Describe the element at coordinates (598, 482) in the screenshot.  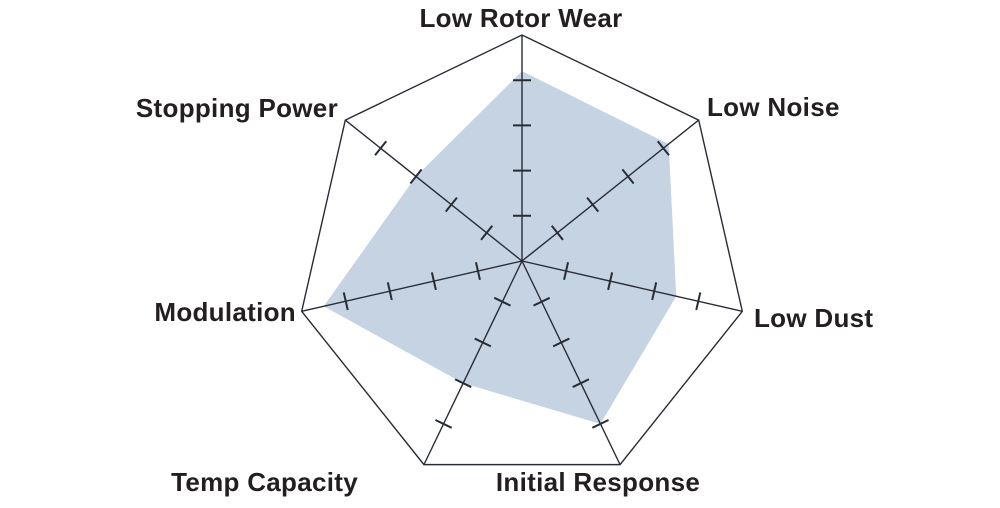
I see `axis-label-initial-response: Initial Response` at that location.